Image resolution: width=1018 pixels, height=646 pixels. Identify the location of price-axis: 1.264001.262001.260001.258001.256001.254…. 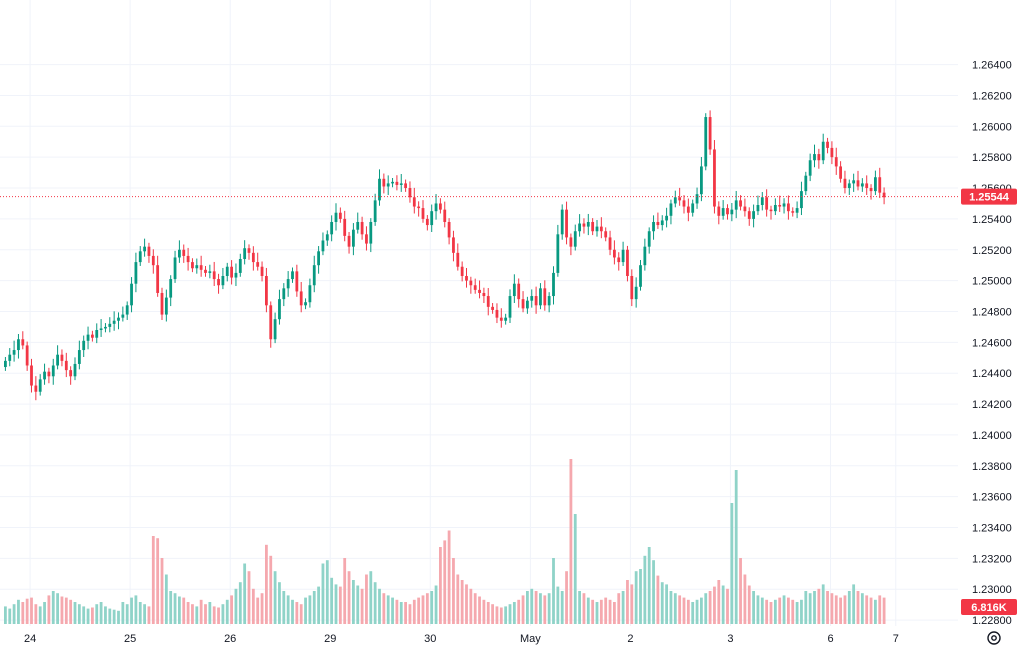
(992, 344).